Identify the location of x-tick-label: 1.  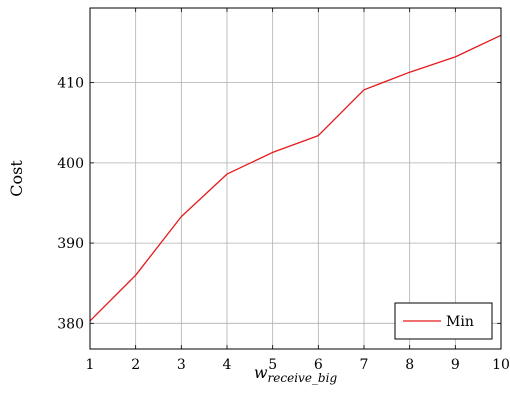
(90, 365).